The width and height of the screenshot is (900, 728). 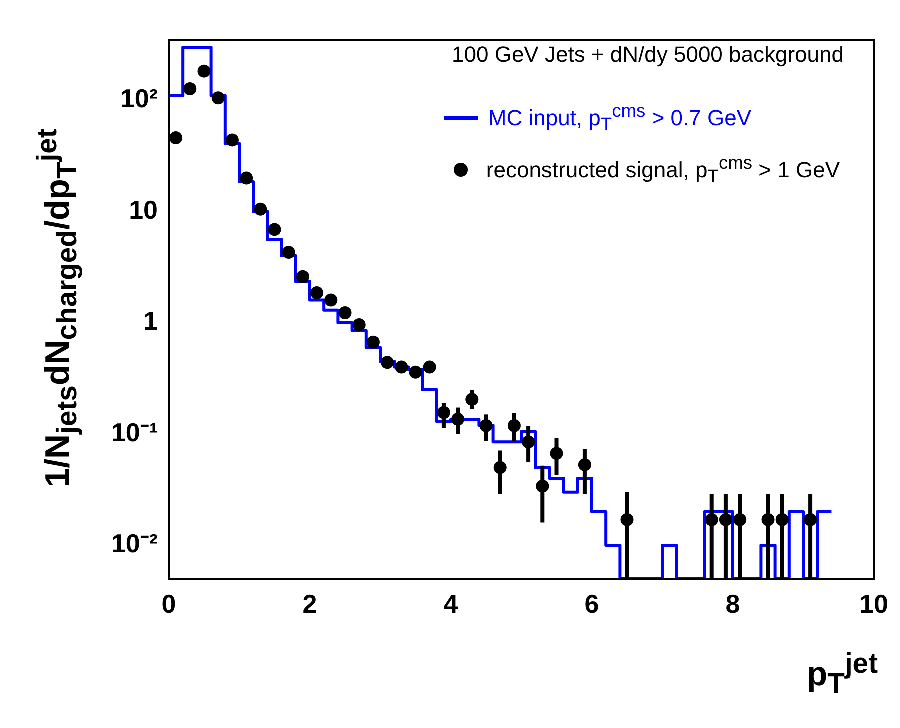 I want to click on y-tick-label: 10⁻¹, so click(x=134, y=432).